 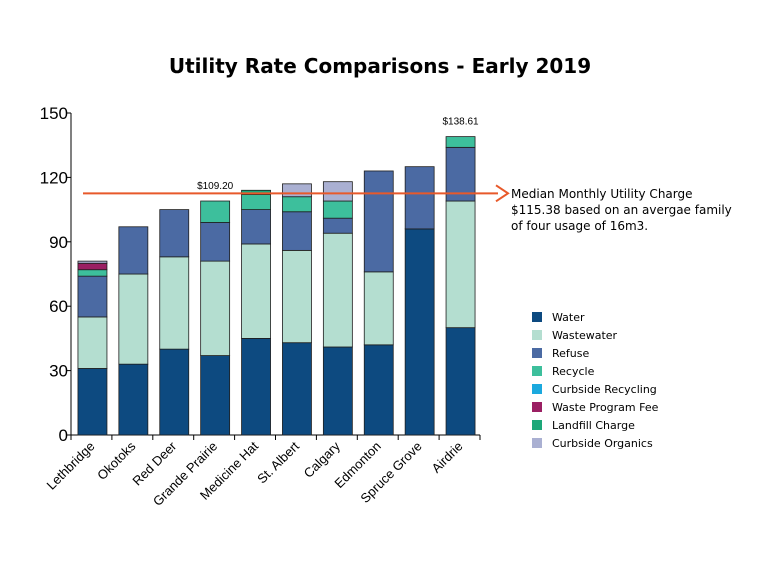 I want to click on x-tick-label: Lethbridge, so click(x=71, y=466).